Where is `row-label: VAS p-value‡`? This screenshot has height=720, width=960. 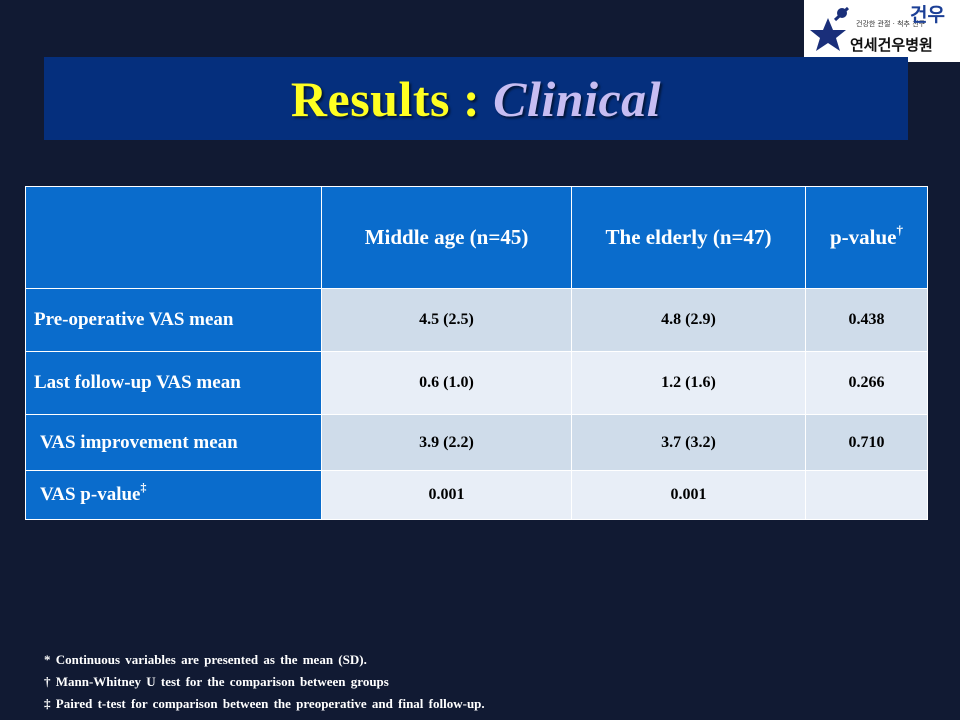 row-label: VAS p-value‡ is located at coordinates (173, 495).